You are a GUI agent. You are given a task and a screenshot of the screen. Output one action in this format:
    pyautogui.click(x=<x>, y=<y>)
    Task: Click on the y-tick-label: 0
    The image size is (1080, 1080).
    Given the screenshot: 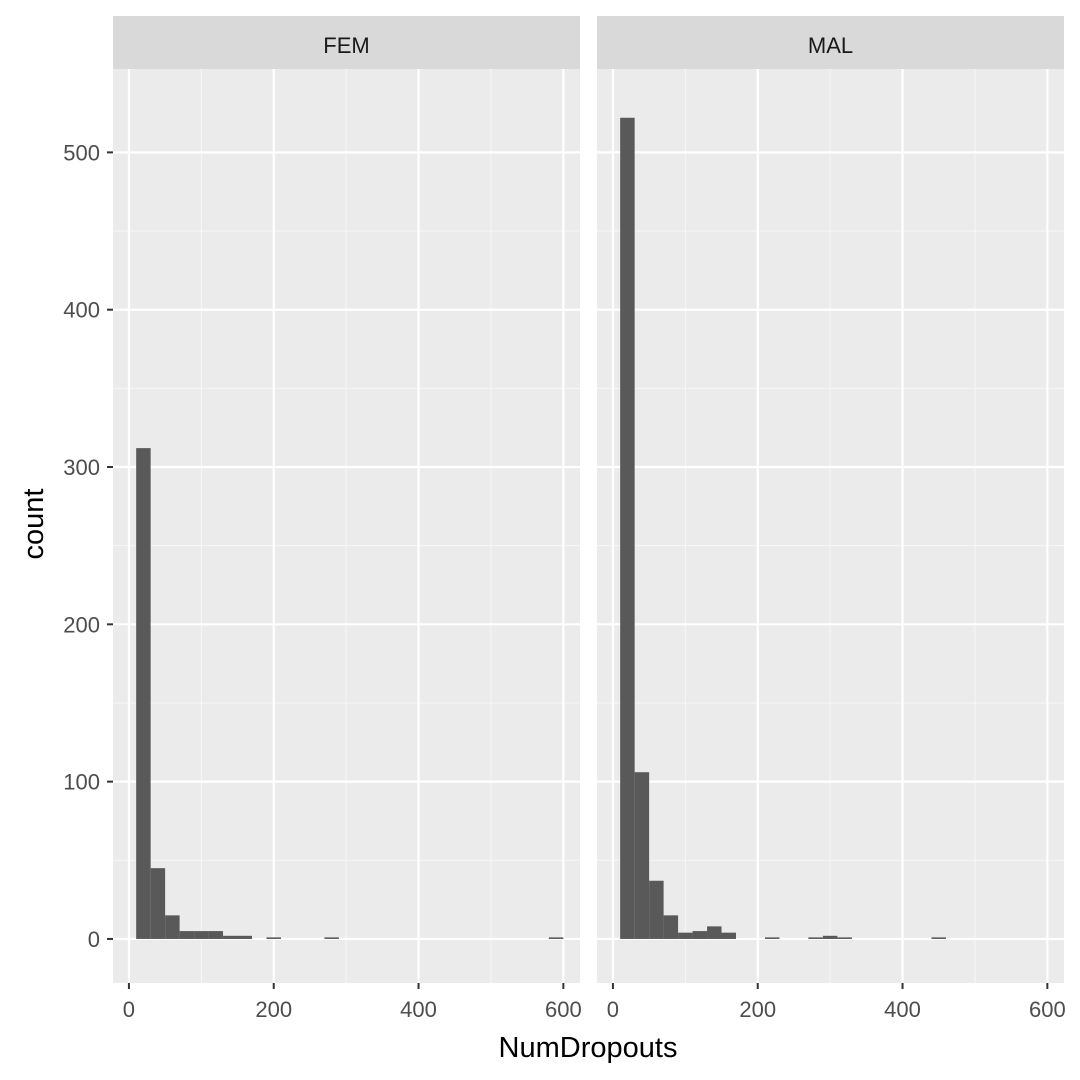 What is the action you would take?
    pyautogui.click(x=94, y=939)
    